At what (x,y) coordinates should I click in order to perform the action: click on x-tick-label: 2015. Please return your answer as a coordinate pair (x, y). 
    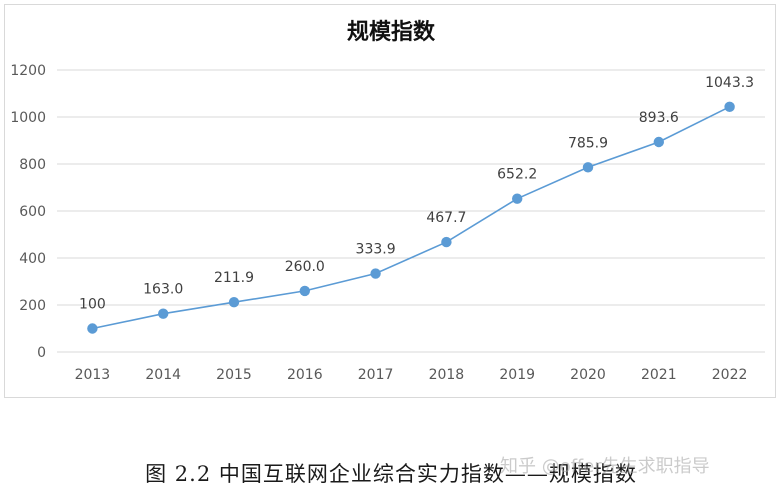
    Looking at the image, I should click on (234, 375).